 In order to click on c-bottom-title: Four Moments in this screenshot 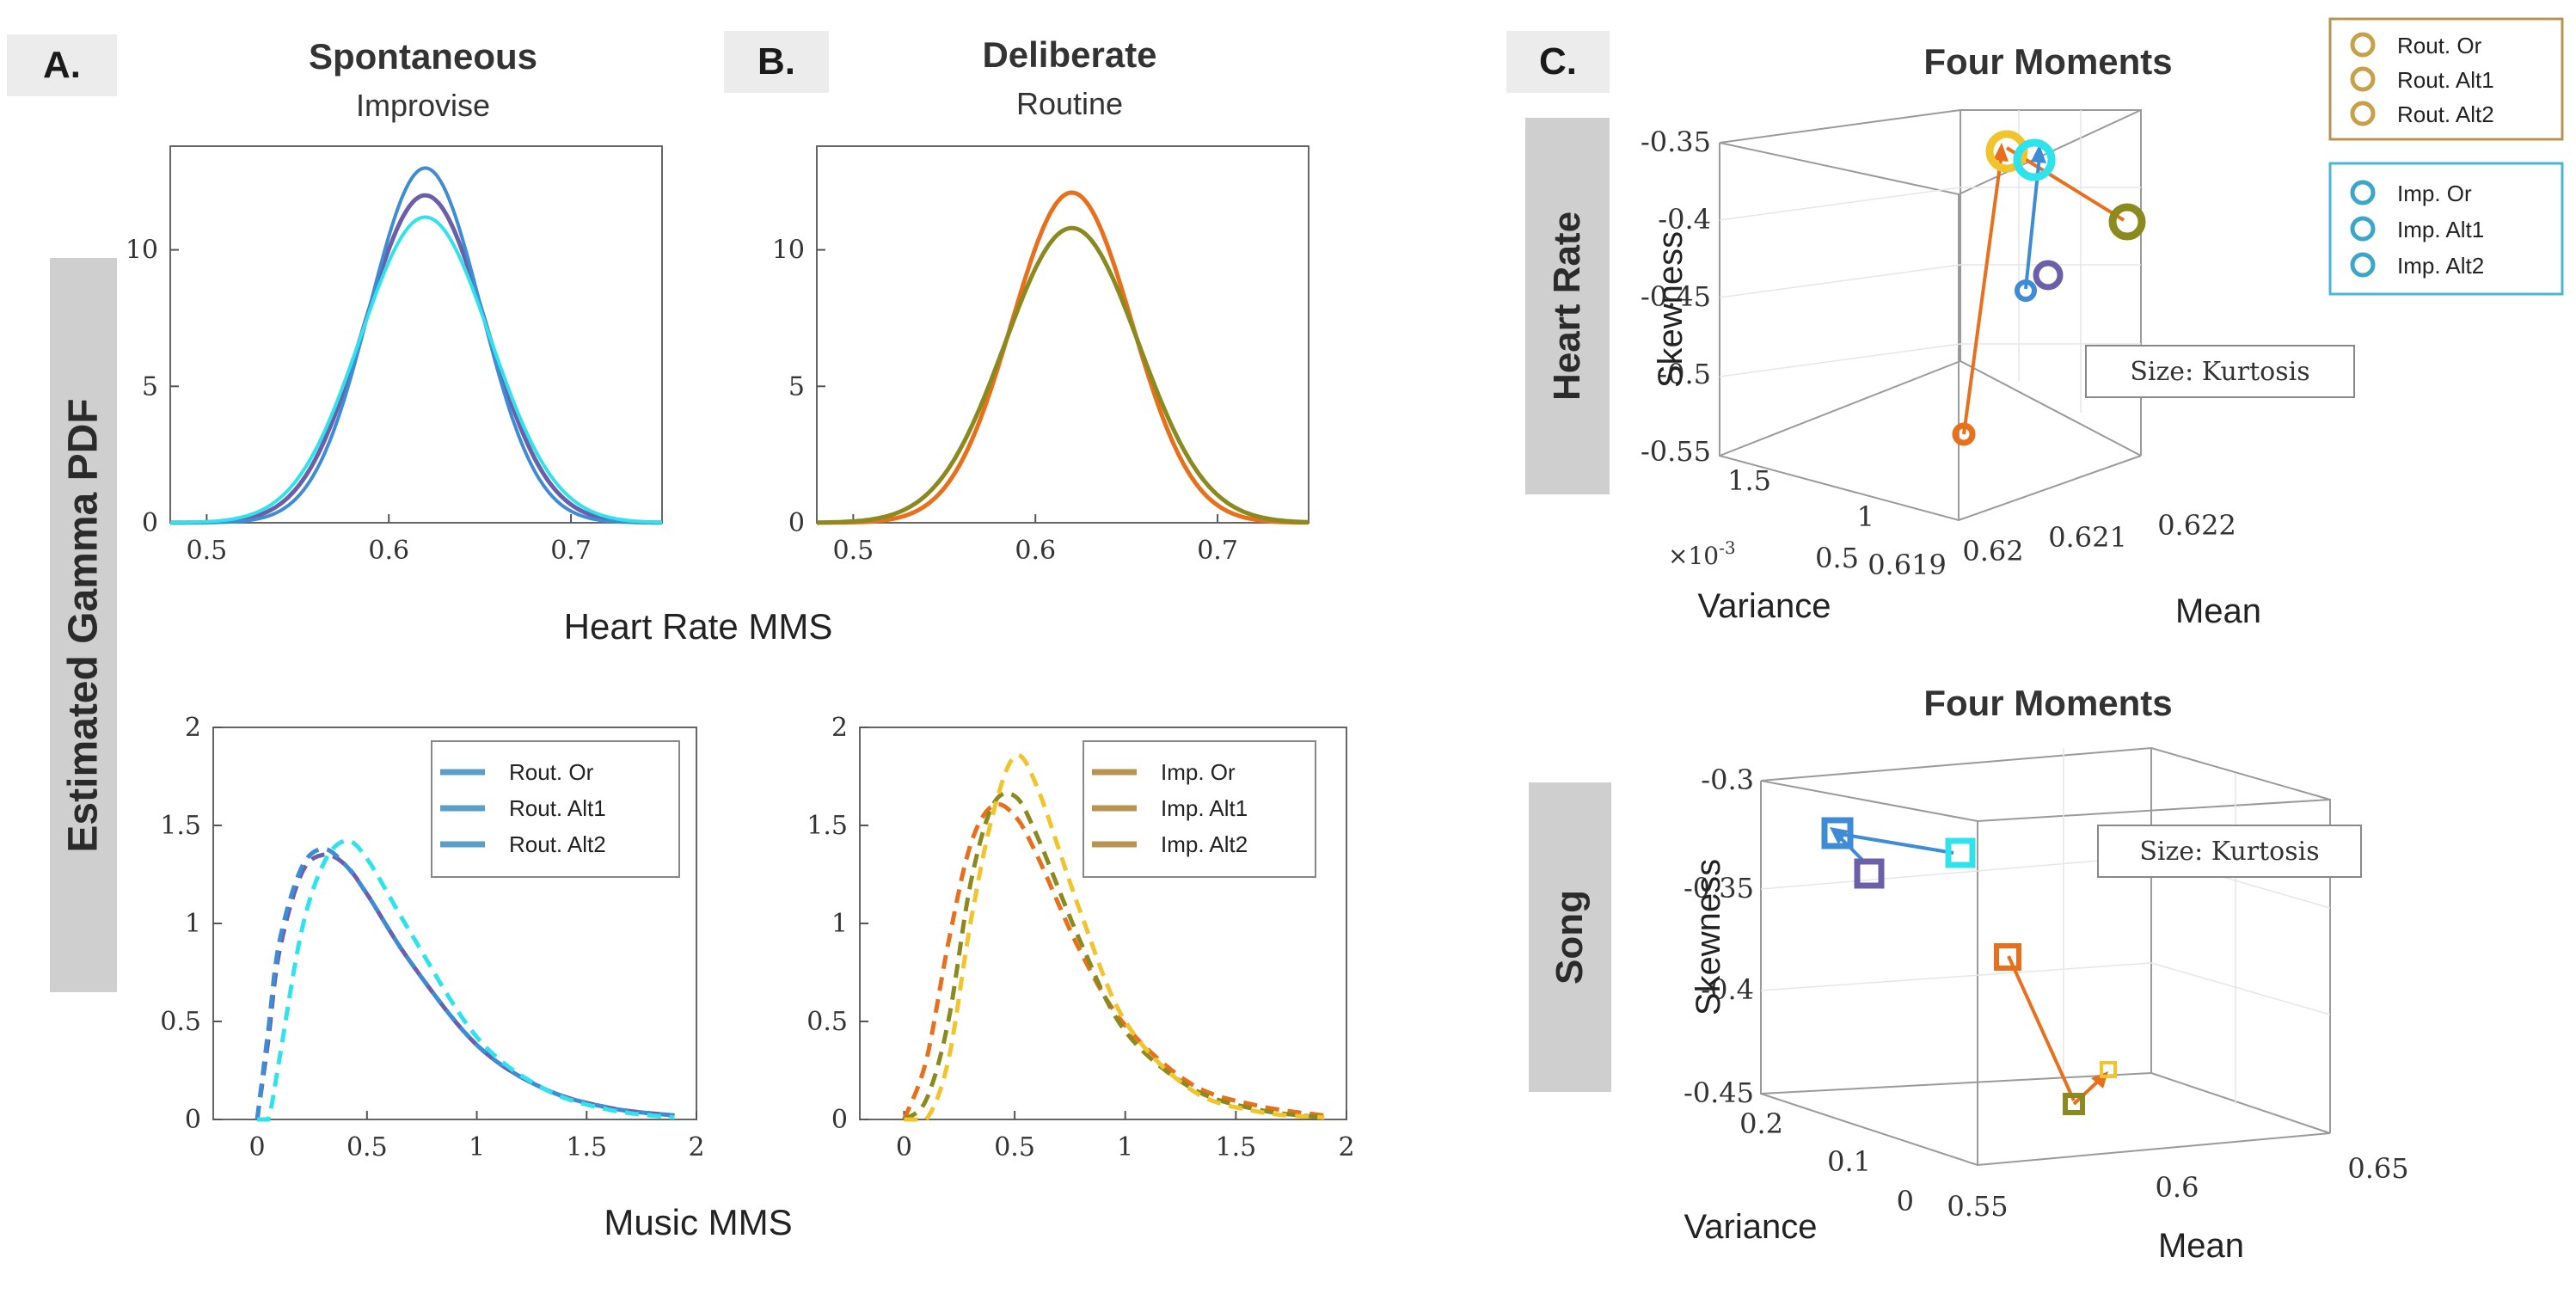, I will do `click(2047, 703)`.